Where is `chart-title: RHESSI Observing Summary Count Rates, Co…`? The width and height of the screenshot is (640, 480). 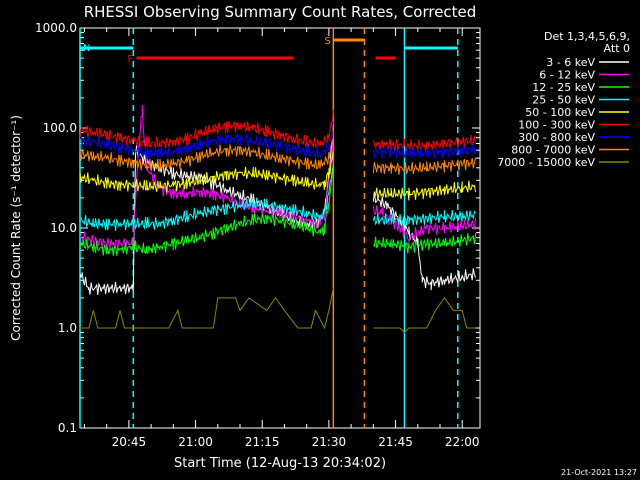 chart-title: RHESSI Observing Summary Count Rates, Co… is located at coordinates (280, 12).